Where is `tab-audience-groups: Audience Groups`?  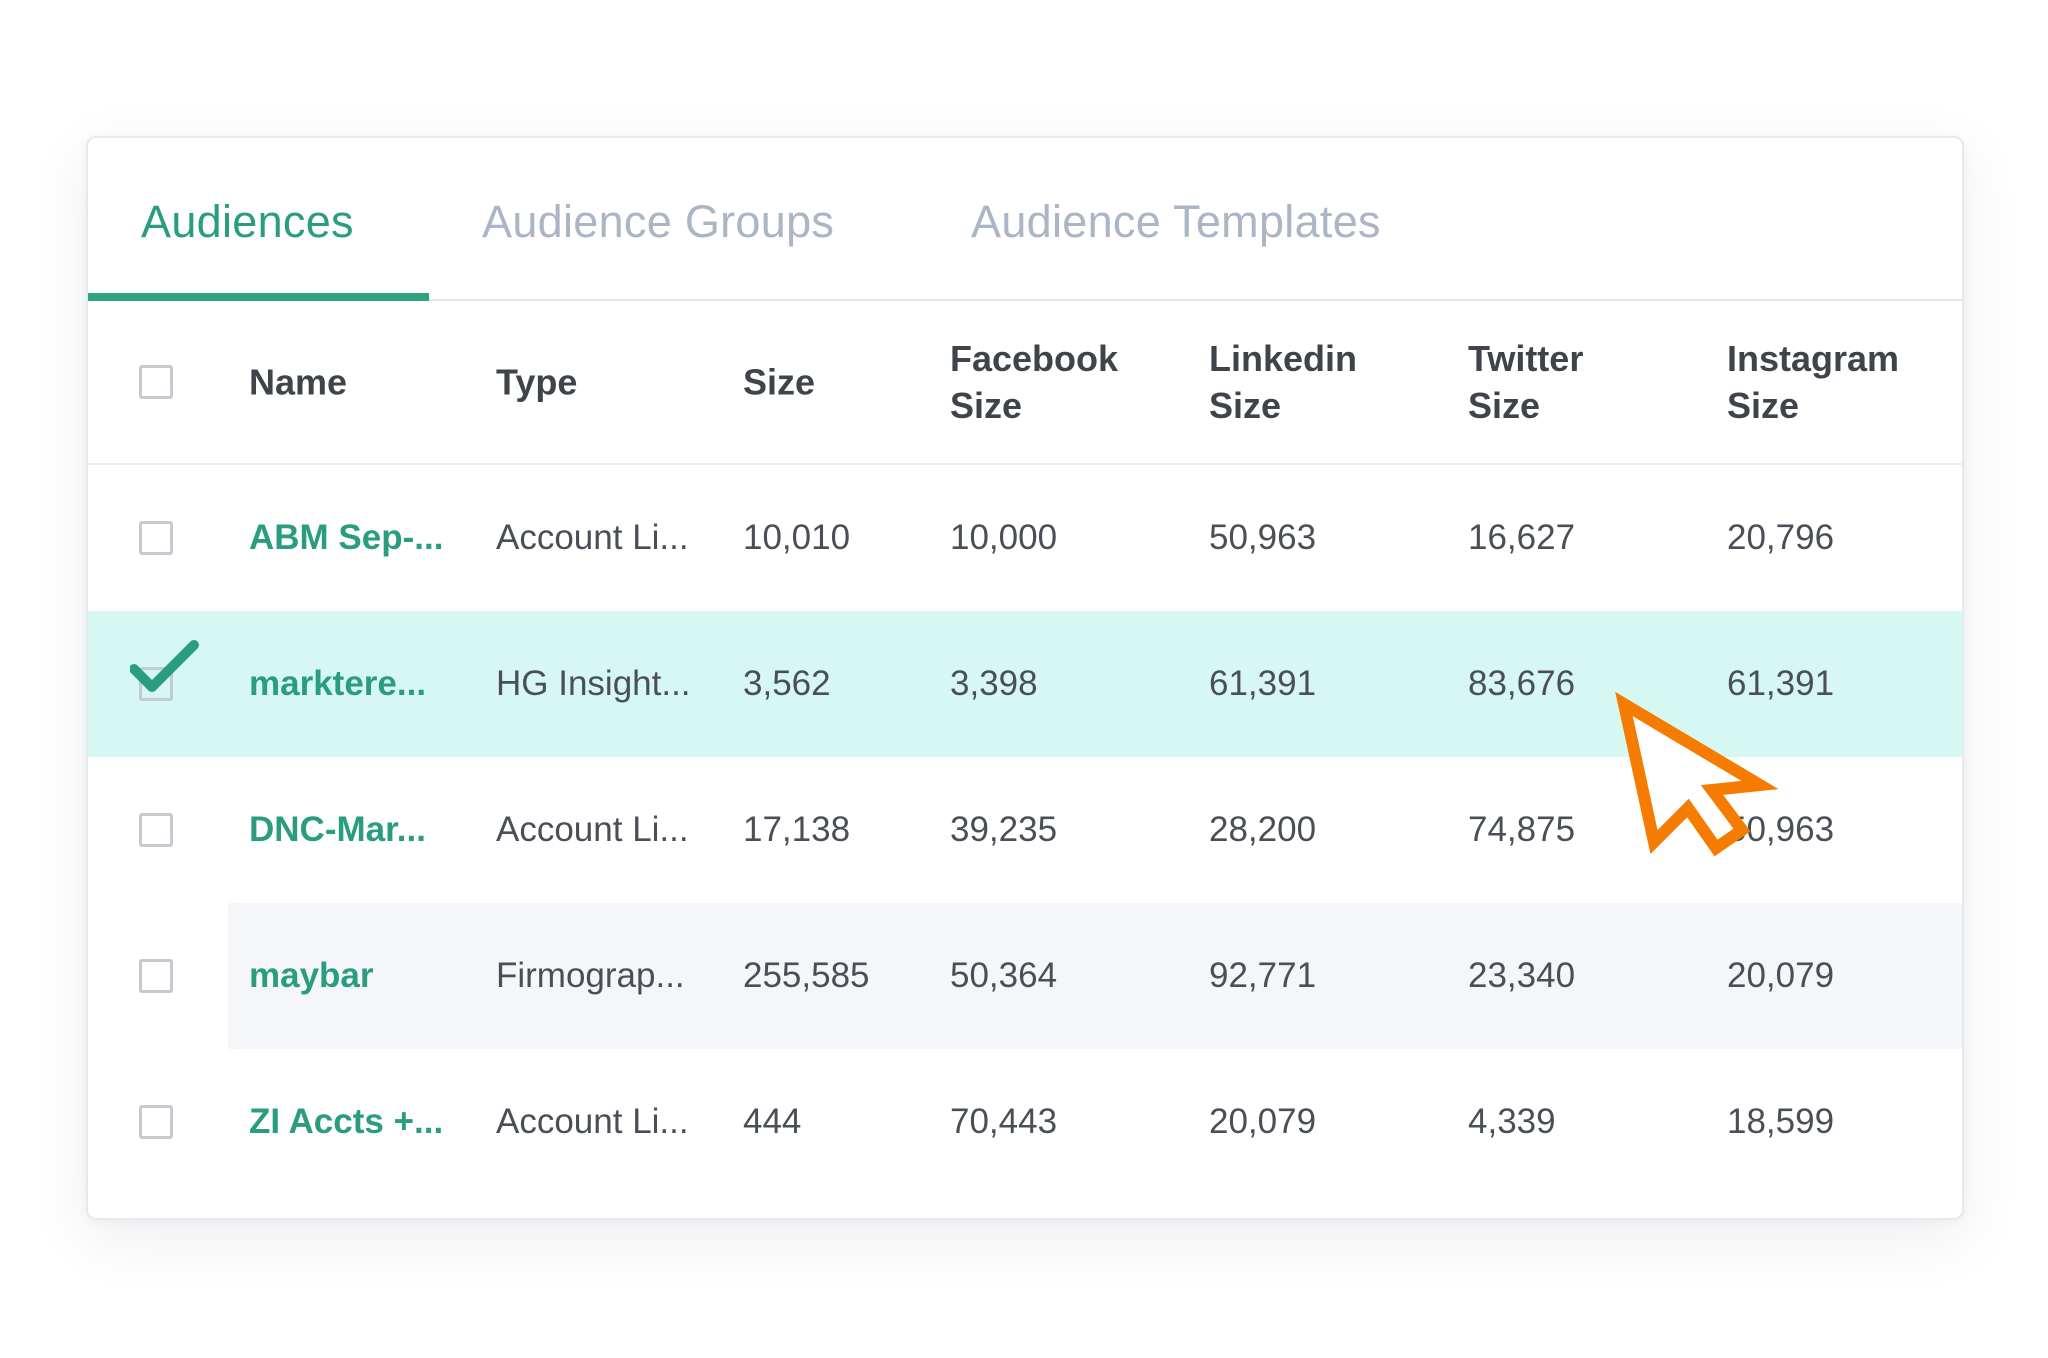
tab-audience-groups: Audience Groups is located at coordinates (658, 221).